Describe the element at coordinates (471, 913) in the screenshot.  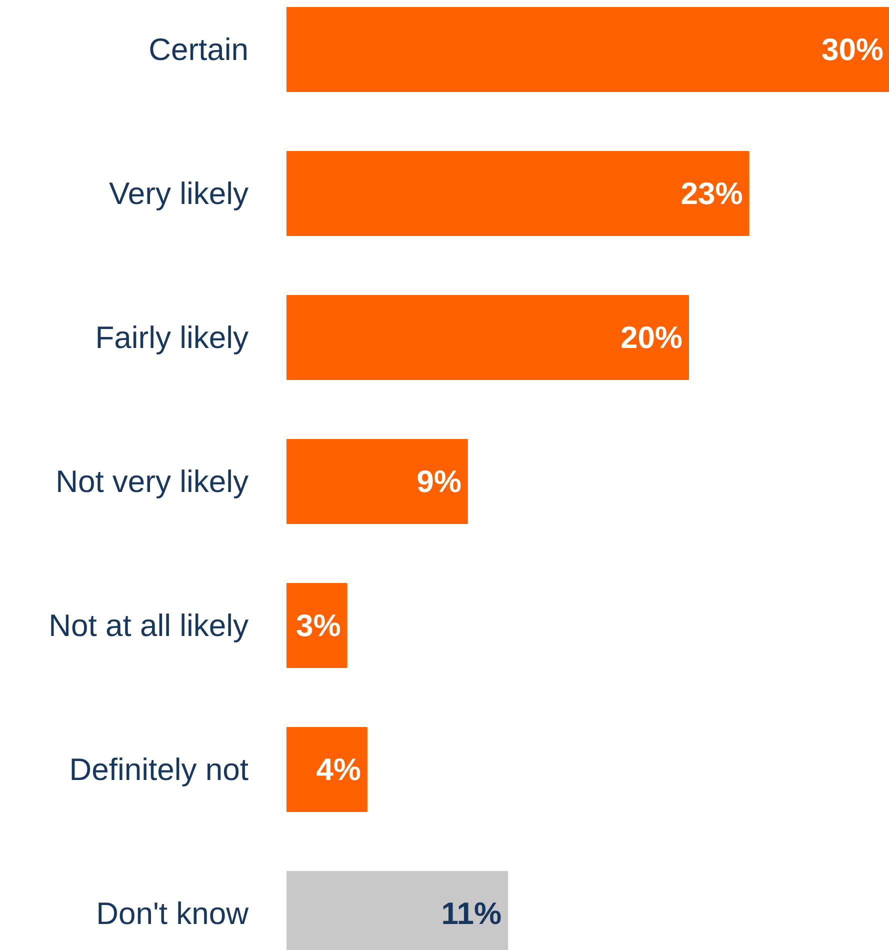
I see `data-label: 11%` at that location.